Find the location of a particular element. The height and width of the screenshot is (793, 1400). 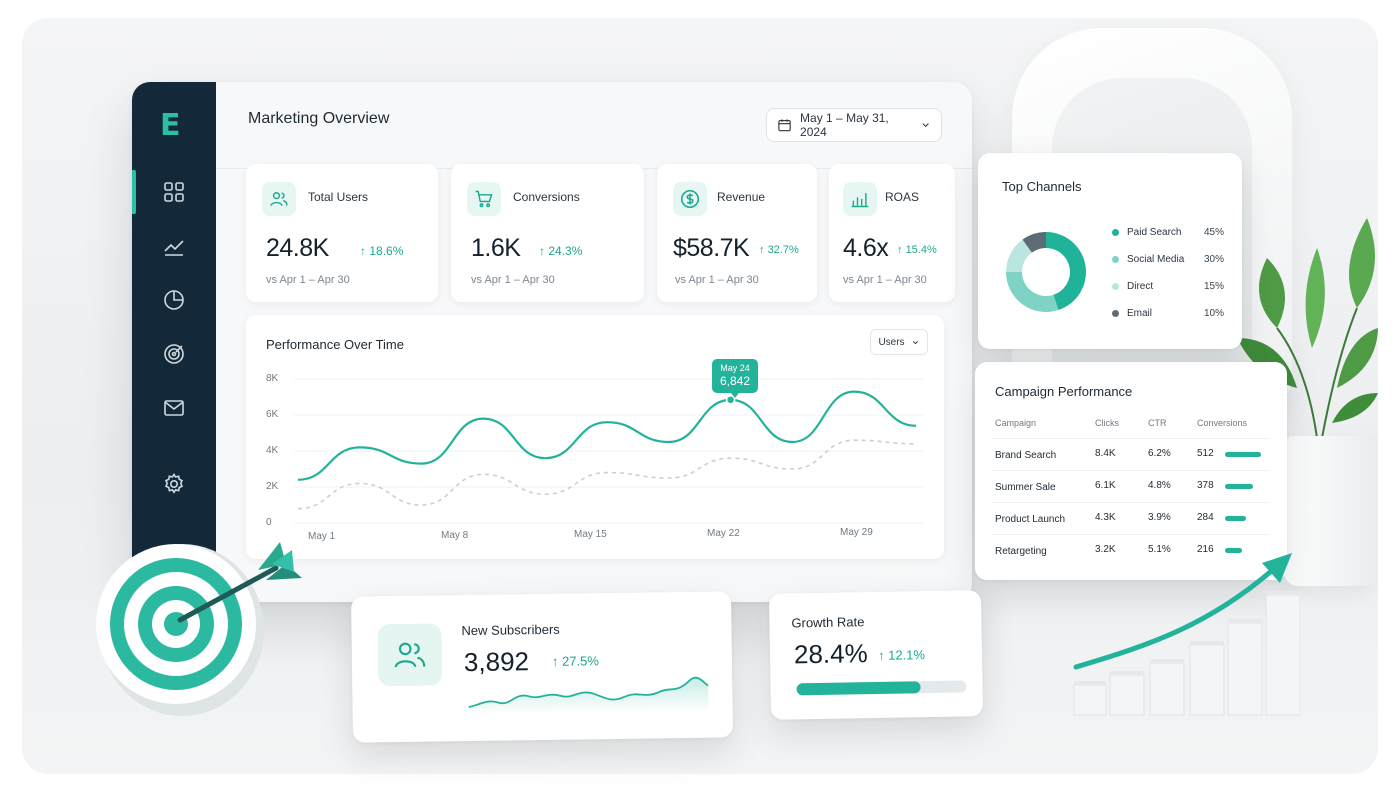

legend-value: 10% is located at coordinates (1213, 313).